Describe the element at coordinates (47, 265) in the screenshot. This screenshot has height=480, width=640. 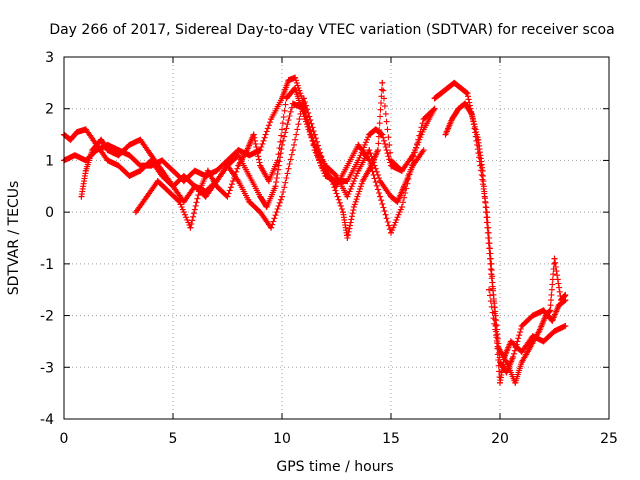
I see `y-tick-label: -1` at that location.